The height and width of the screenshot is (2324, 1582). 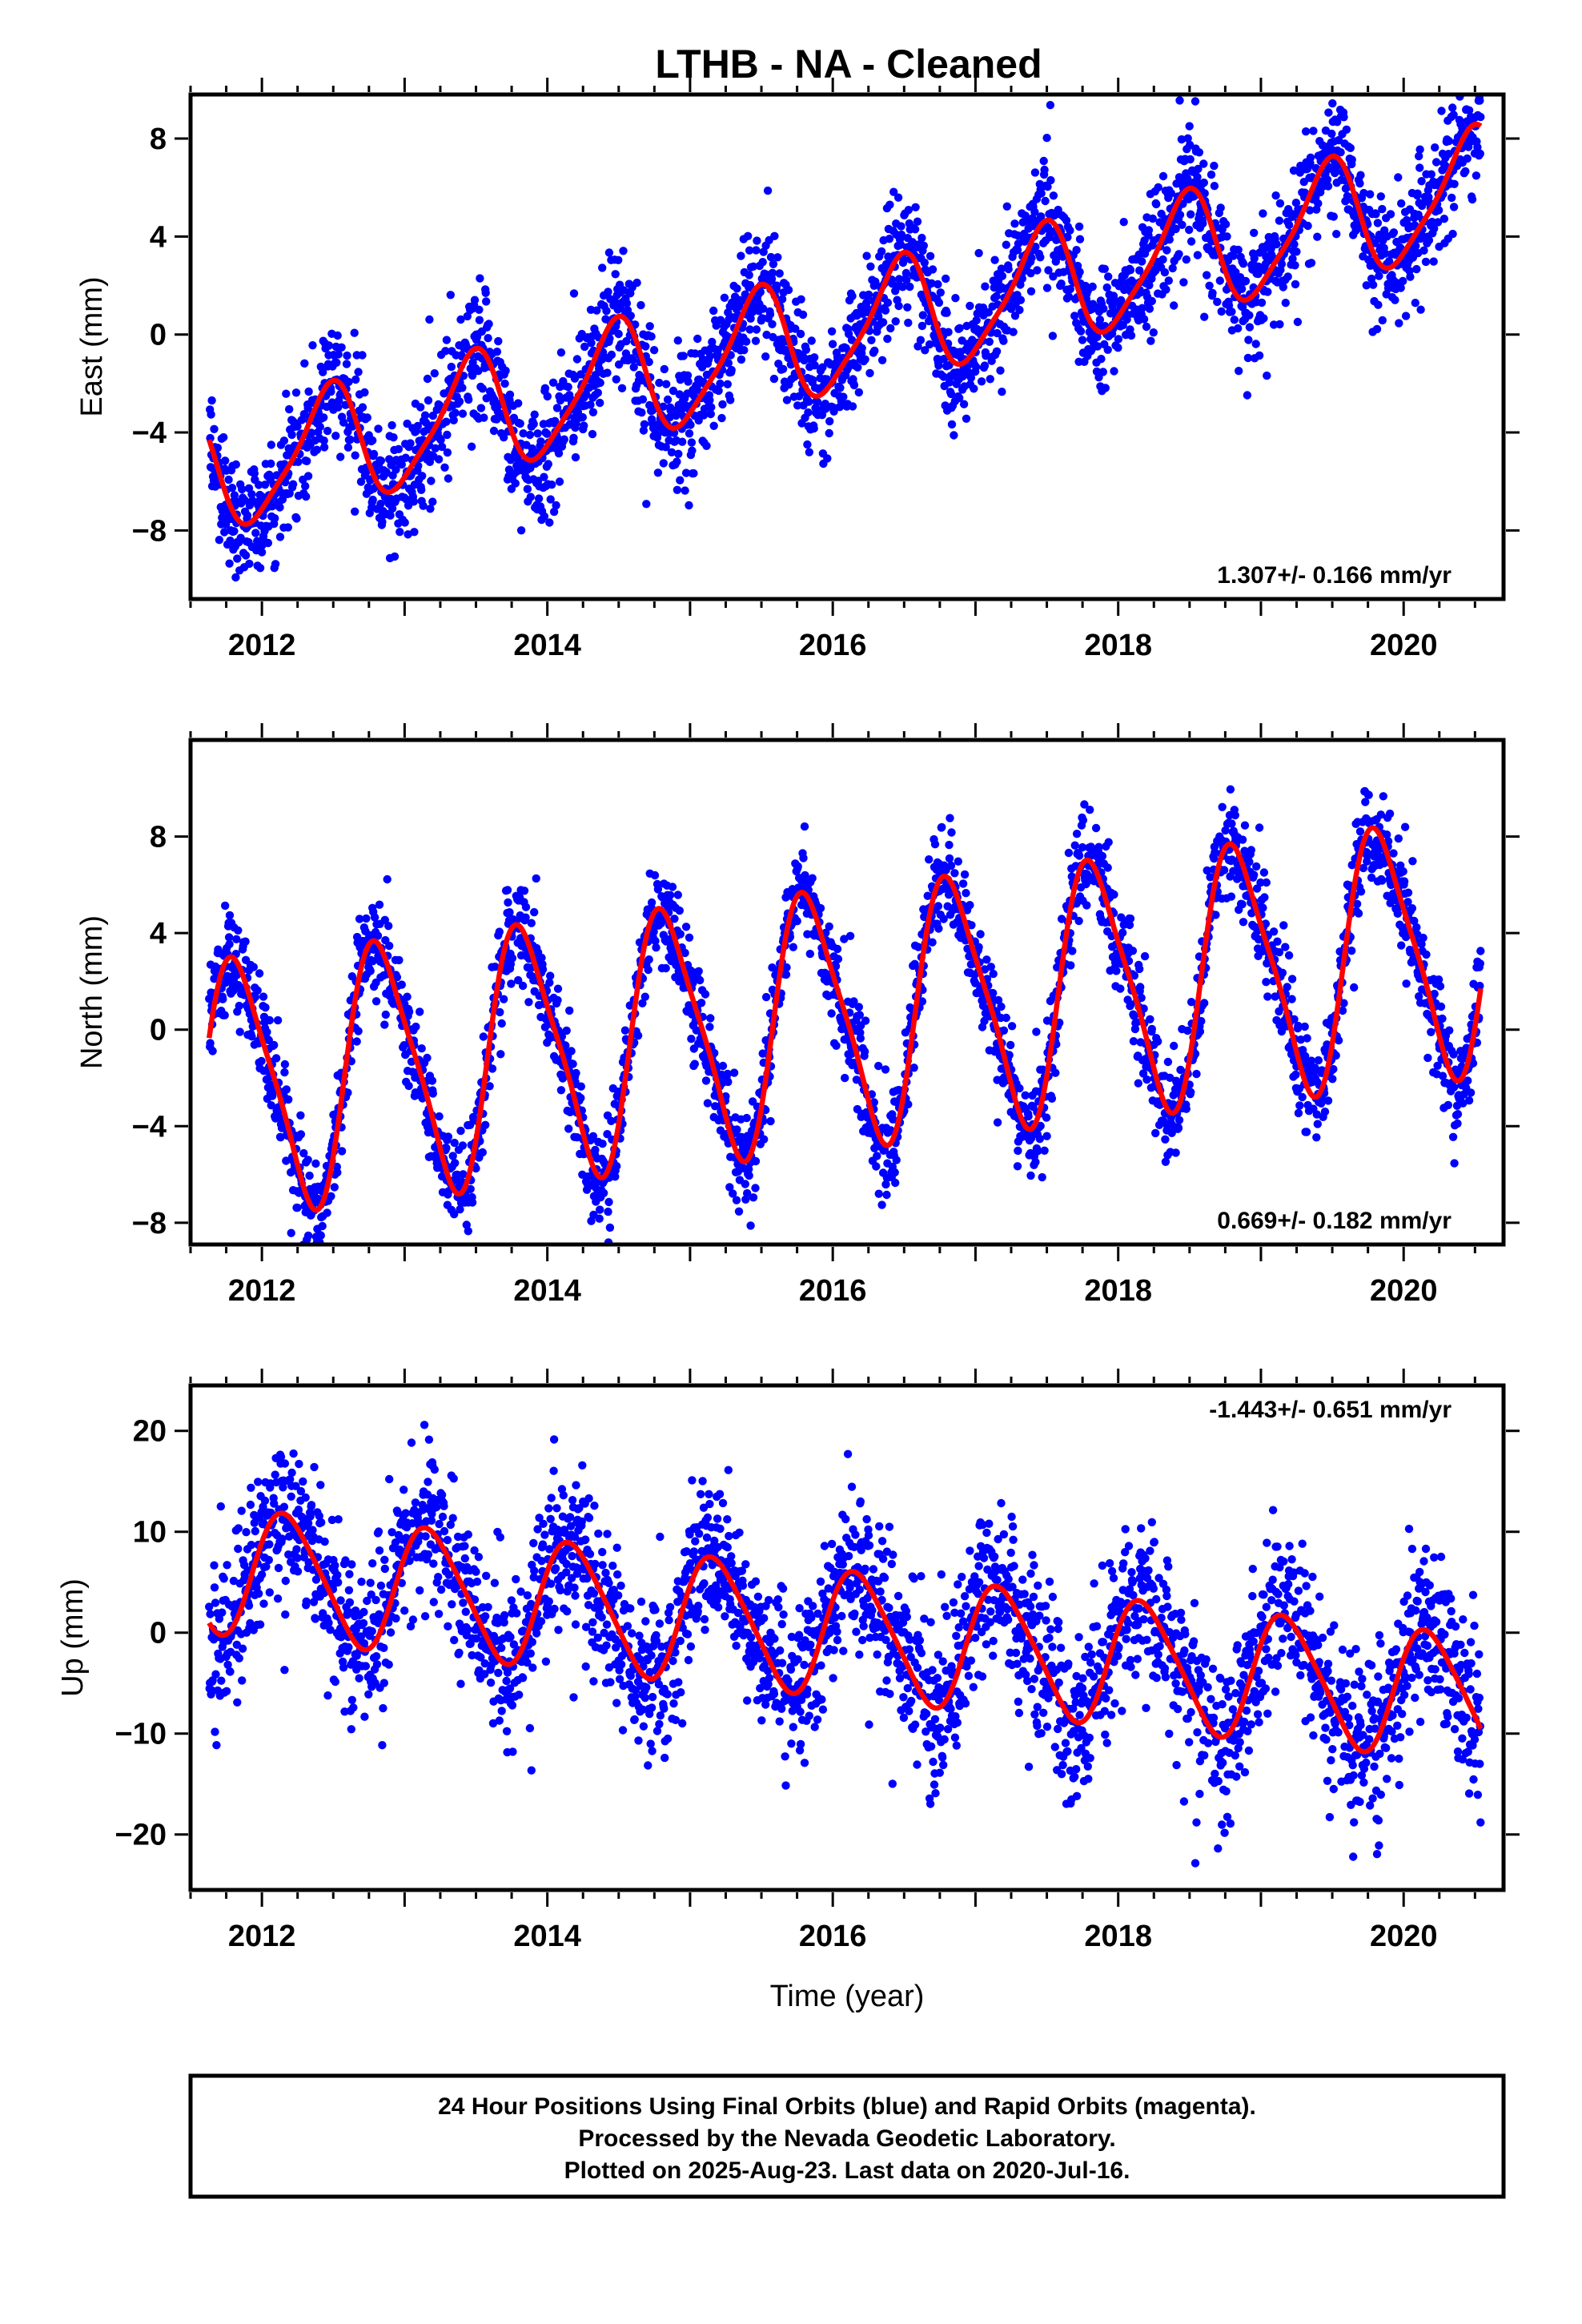 What do you see at coordinates (149, 433) in the screenshot?
I see `y-tick-label: −4` at bounding box center [149, 433].